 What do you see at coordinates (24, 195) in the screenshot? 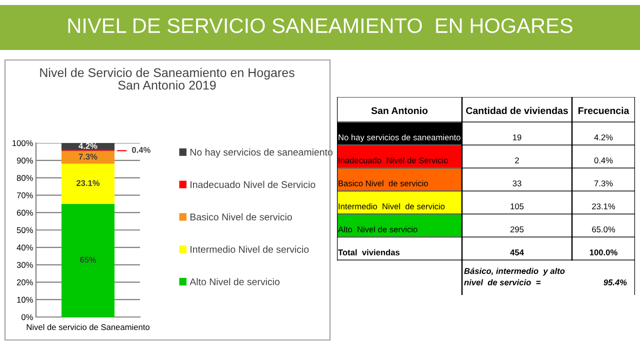
I see `y-tick-label: 70%` at bounding box center [24, 195].